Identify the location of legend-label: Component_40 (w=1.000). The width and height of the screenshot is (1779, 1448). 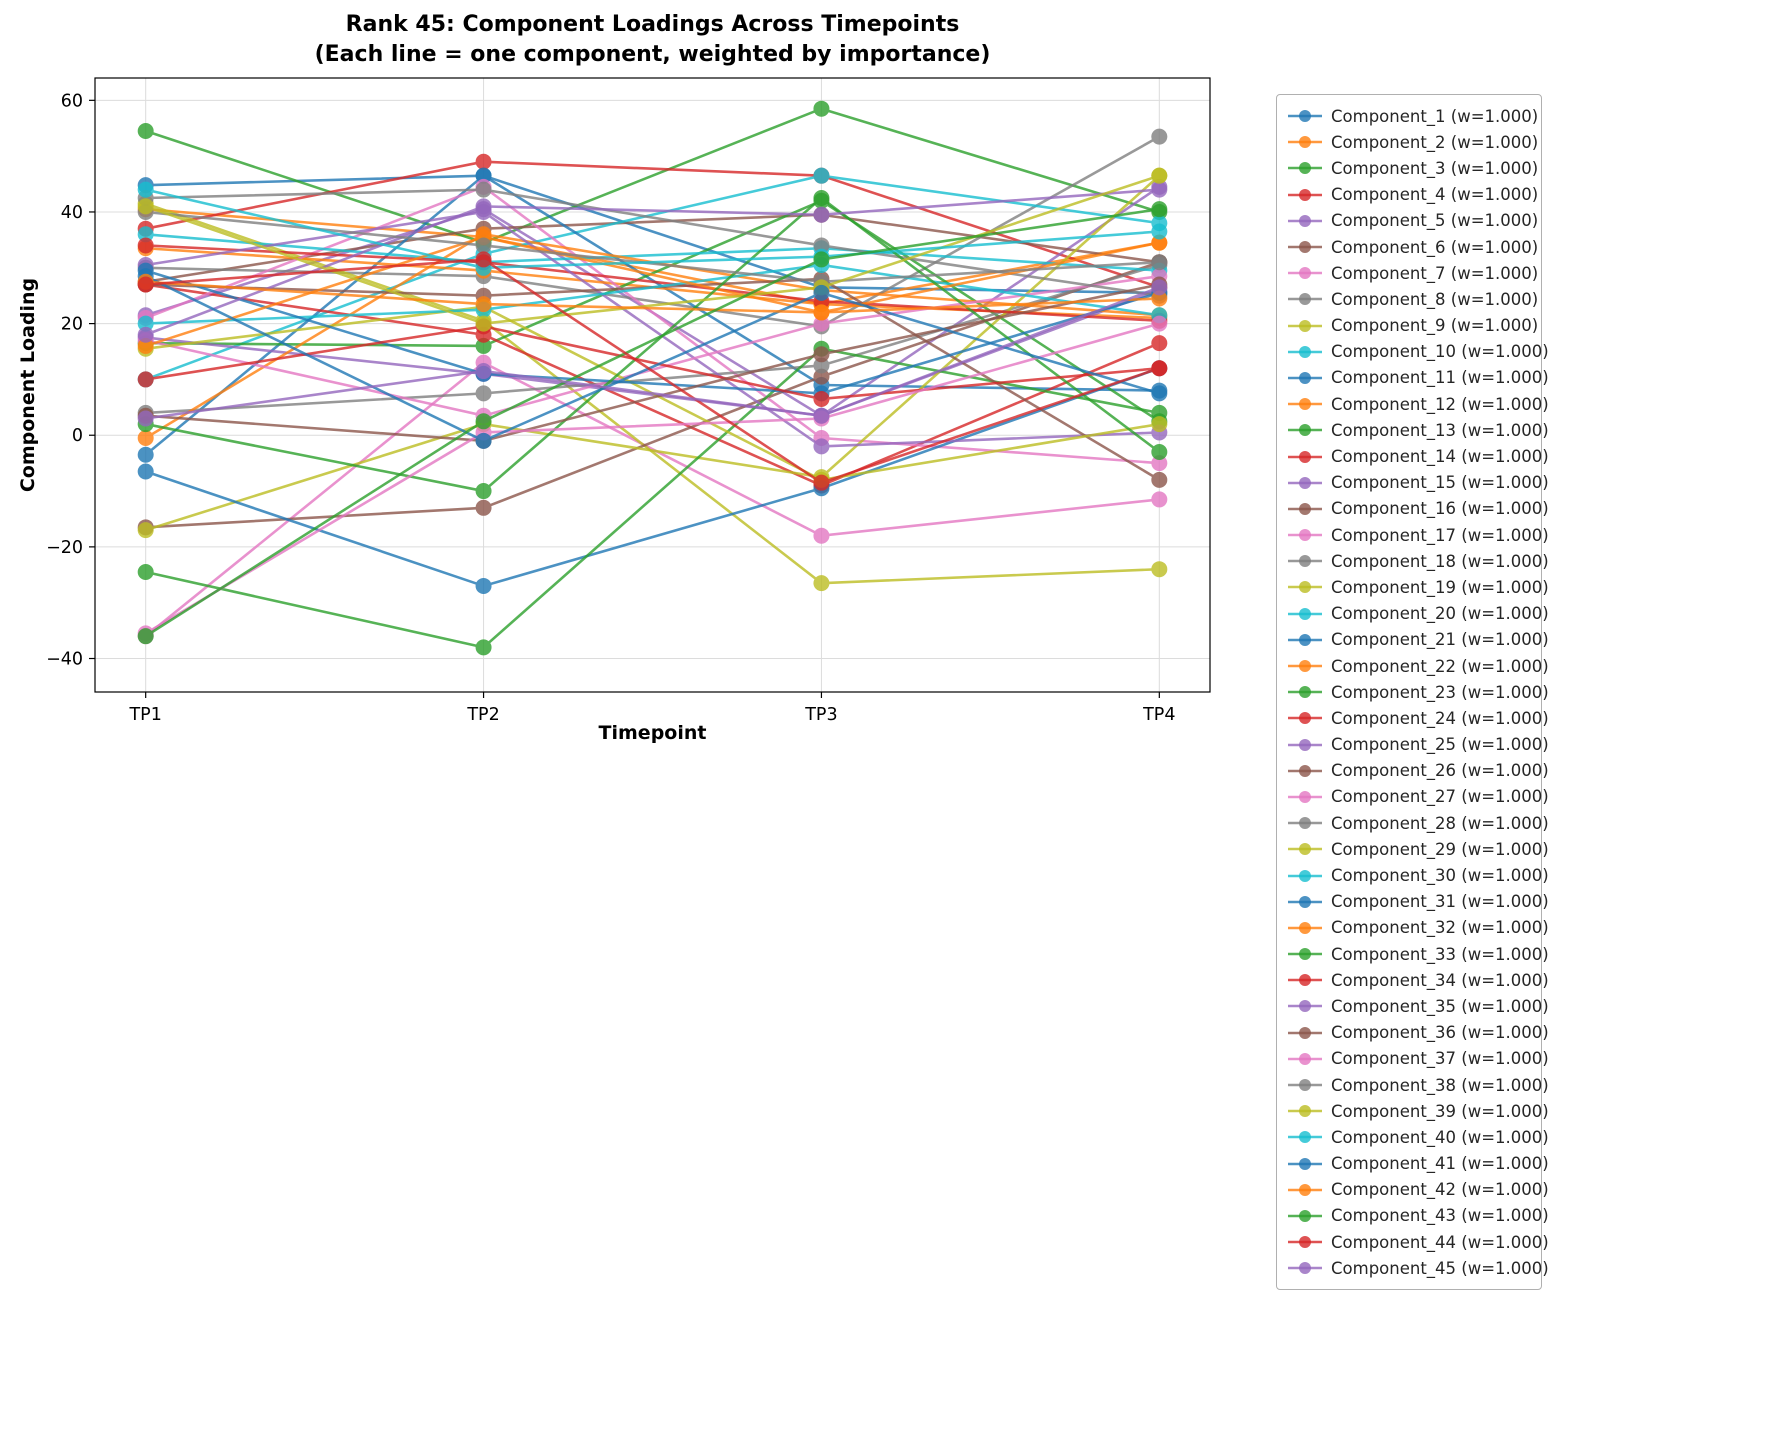
(1440, 1137).